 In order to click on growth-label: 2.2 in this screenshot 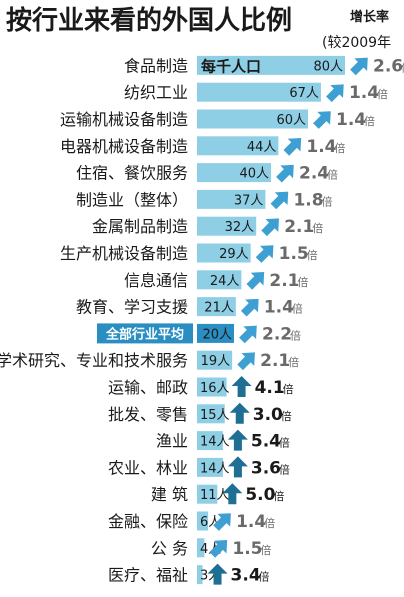, I will do `click(277, 334)`.